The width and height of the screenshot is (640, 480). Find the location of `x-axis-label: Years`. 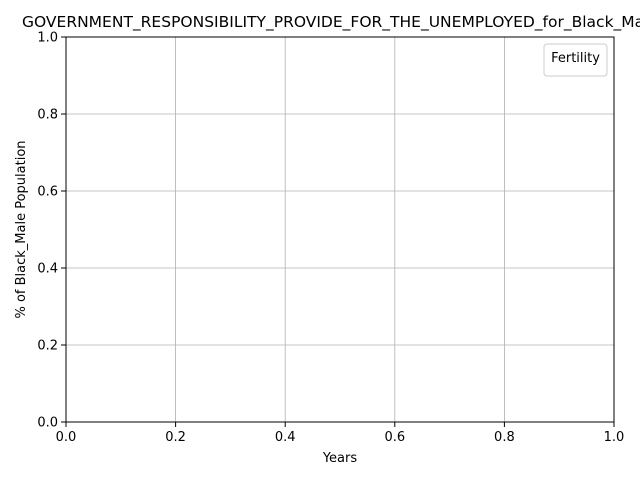

x-axis-label: Years is located at coordinates (340, 458).